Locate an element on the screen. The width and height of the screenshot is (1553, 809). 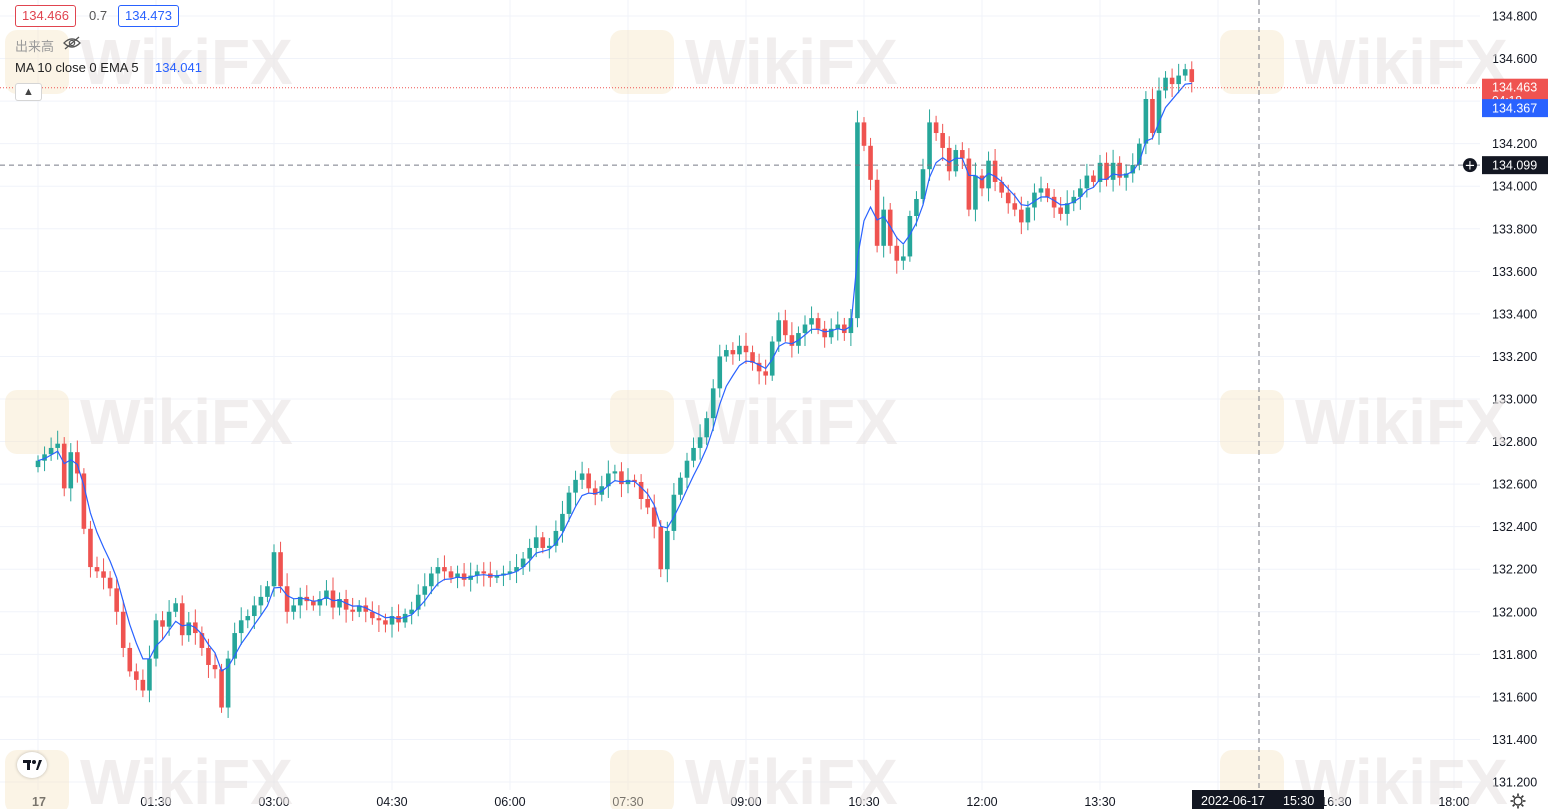
spread-value: 0.7 is located at coordinates (98, 15).